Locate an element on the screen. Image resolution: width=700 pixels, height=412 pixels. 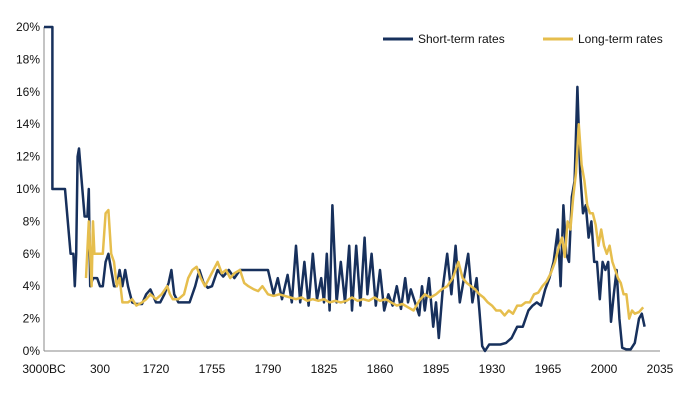
y-tick-label: 14% is located at coordinates (28, 124).